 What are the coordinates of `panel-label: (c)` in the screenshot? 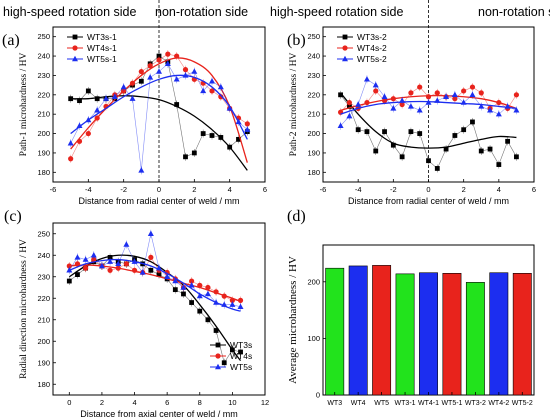 It's located at (13, 216).